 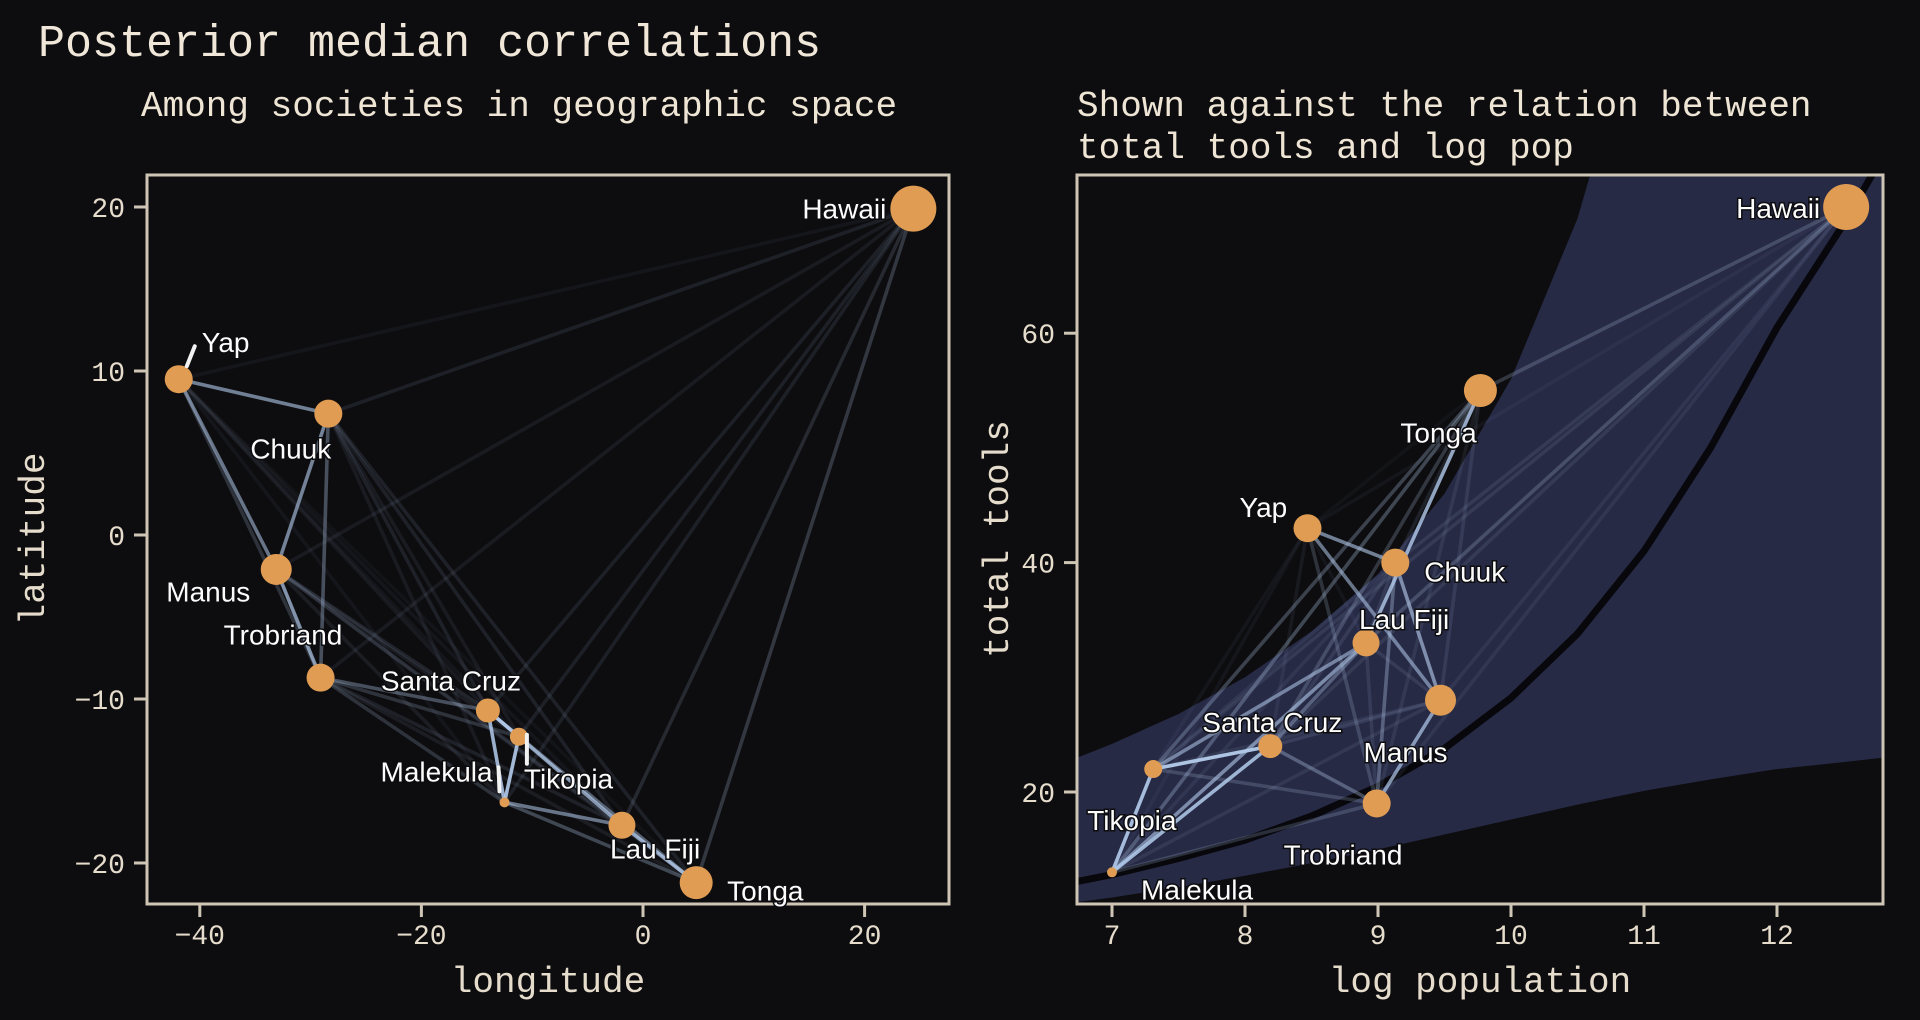 What do you see at coordinates (1289, 637) in the screenshot?
I see `corr-line-tools-Santa Cruz-Yap` at bounding box center [1289, 637].